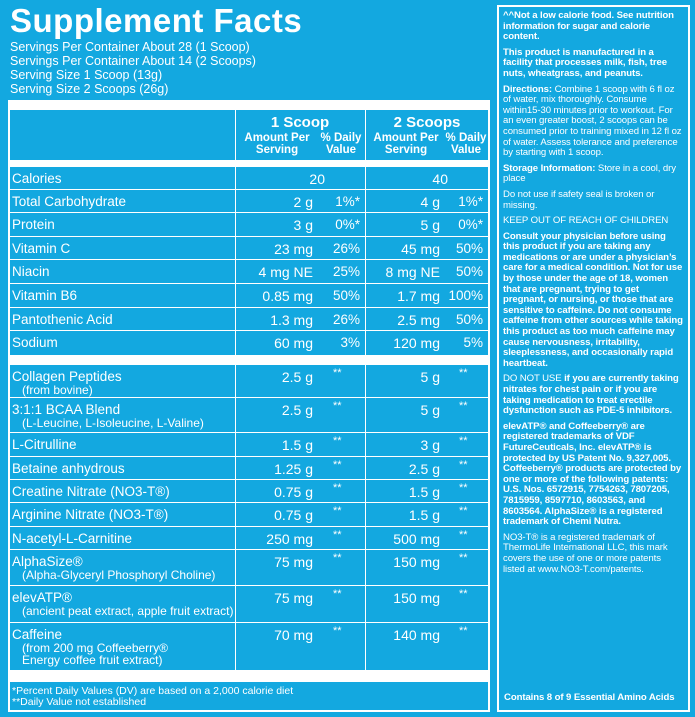 The width and height of the screenshot is (695, 717). I want to click on table-row: Betaine anhydrous 1.25 g ** 2.5 g **, so click(249, 468).